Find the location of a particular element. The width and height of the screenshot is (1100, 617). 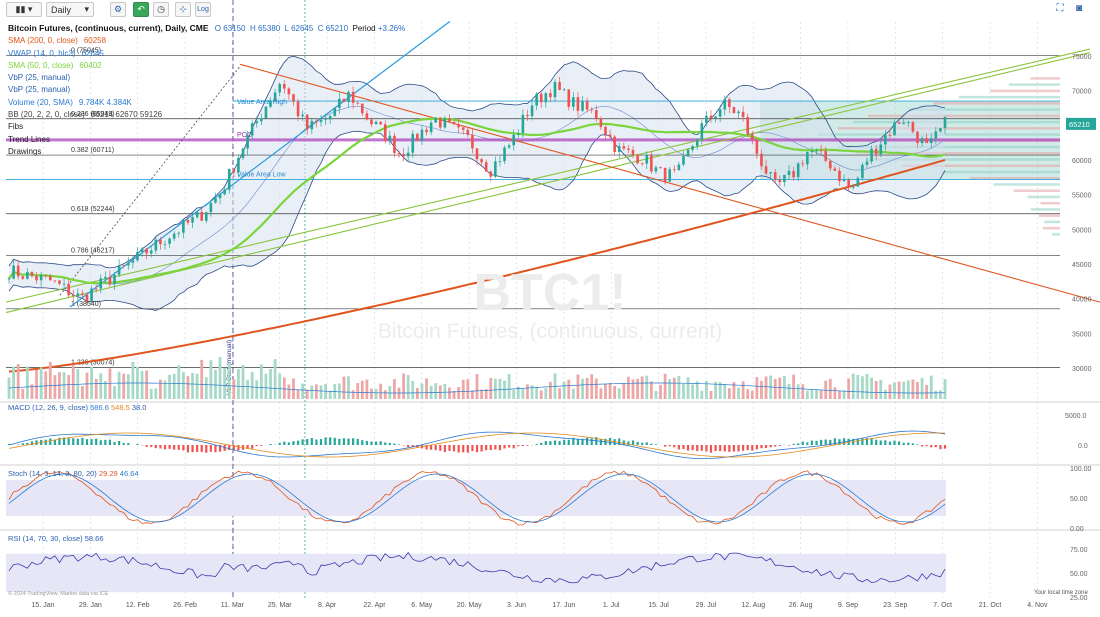

timezone-label: Your local time zone is located at coordinates (1061, 593).